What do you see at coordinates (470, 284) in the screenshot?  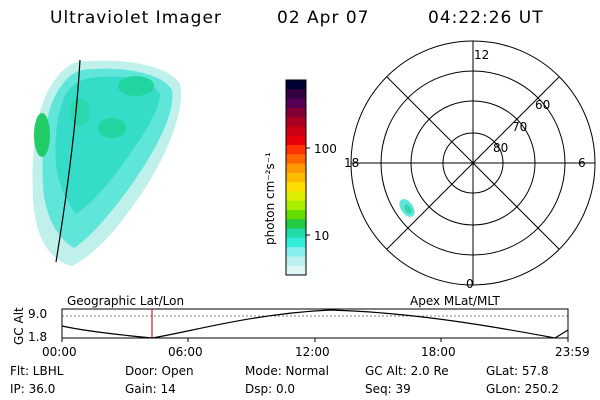 I see `mlt-label-0: 0` at bounding box center [470, 284].